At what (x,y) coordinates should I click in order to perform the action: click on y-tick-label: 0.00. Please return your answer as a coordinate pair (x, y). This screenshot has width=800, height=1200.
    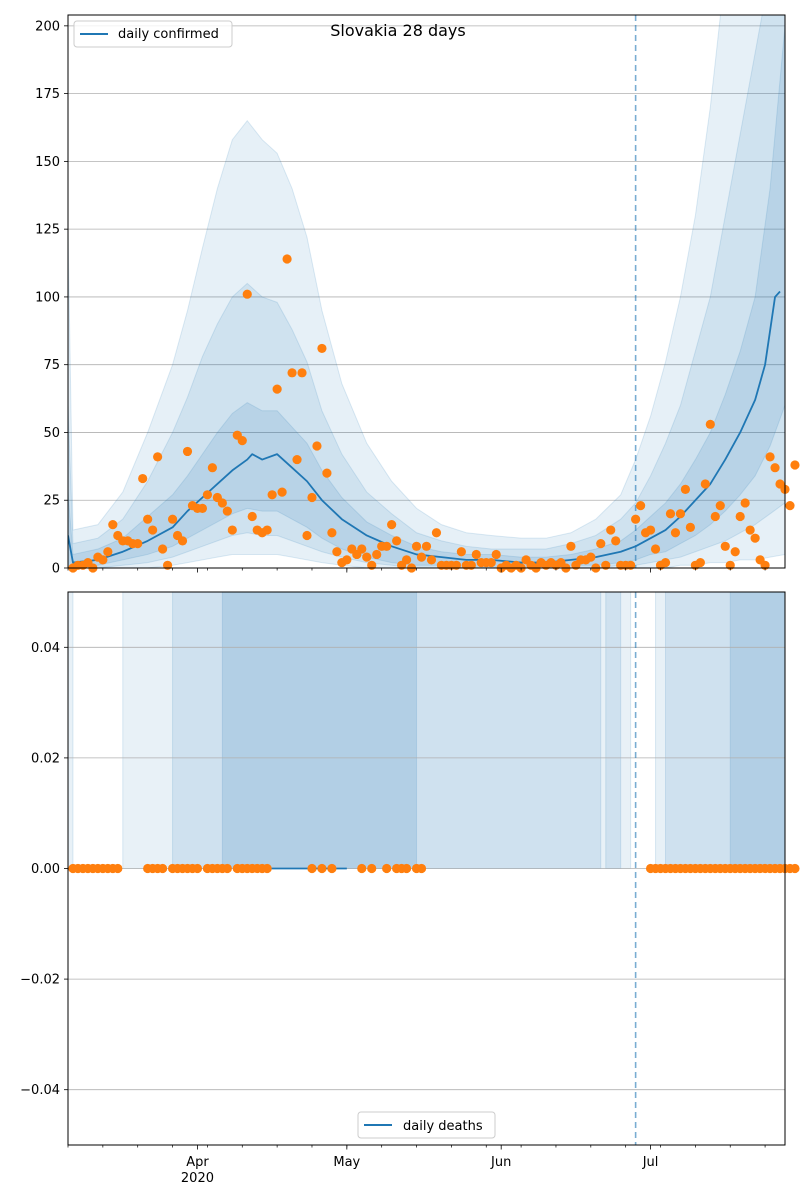
    Looking at the image, I should click on (45, 869).